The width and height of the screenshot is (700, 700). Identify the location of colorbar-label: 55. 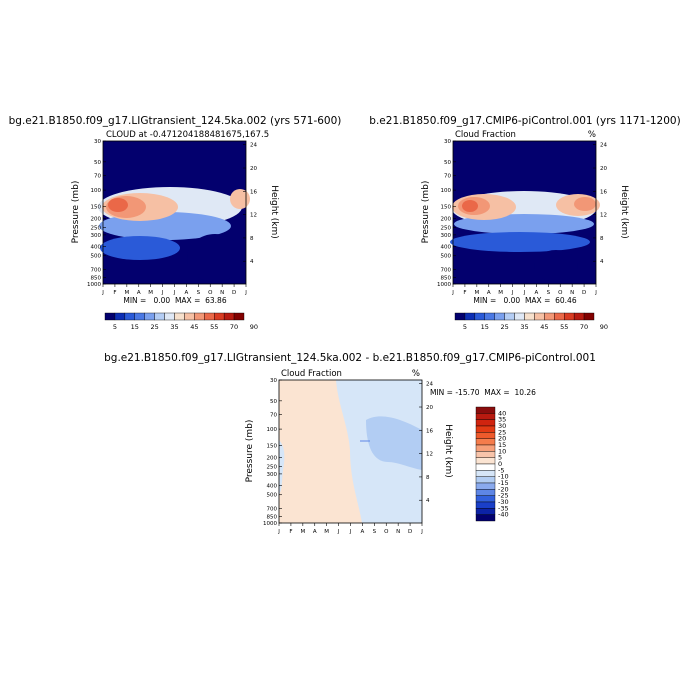
(214, 327).